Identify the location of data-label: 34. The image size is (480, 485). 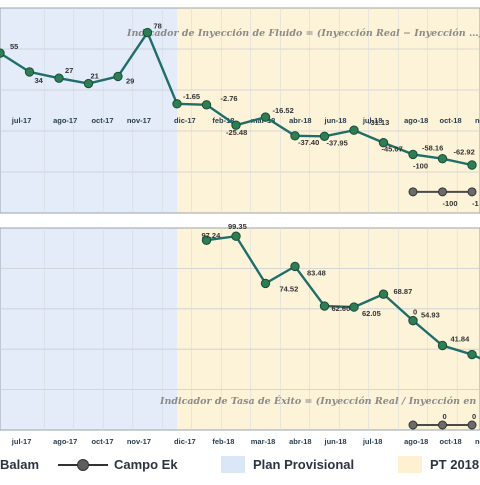
(39, 80).